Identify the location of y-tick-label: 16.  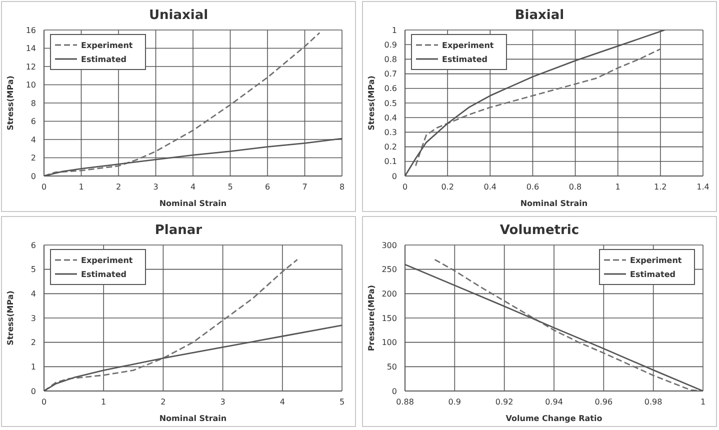
(31, 30).